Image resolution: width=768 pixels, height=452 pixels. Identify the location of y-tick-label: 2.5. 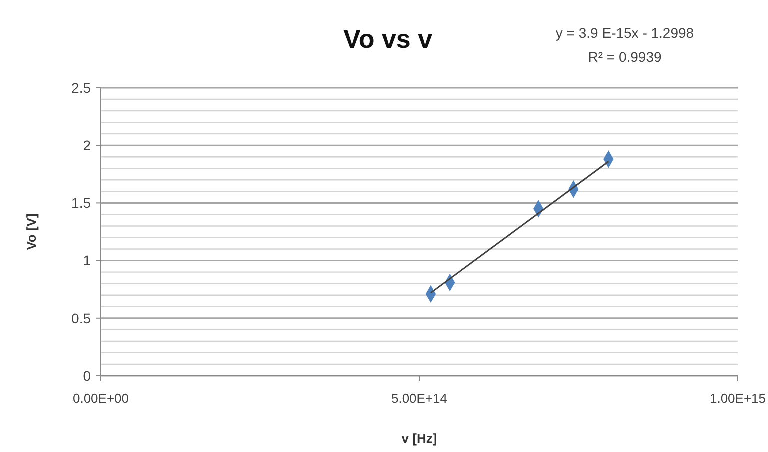
(82, 88).